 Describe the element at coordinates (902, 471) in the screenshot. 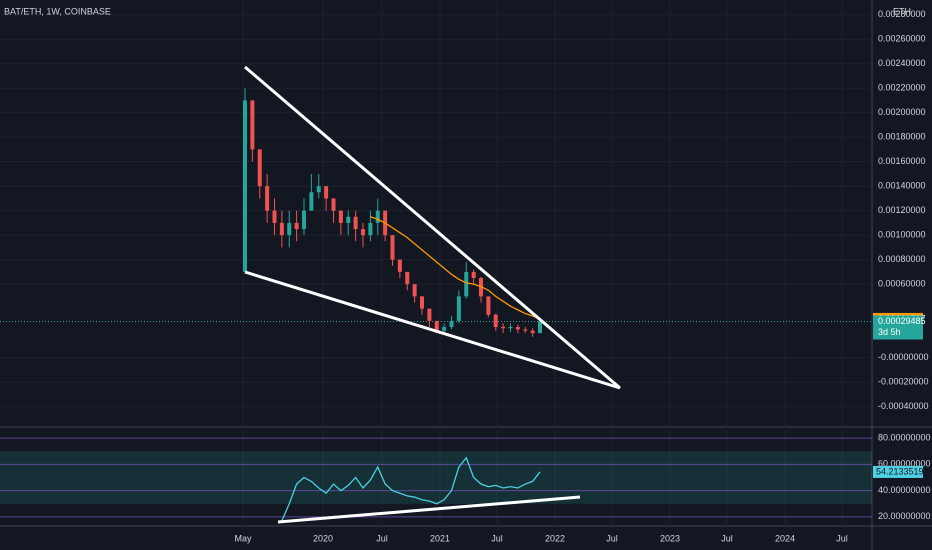

I see `rsi-tag-label: 54.21335198` at that location.